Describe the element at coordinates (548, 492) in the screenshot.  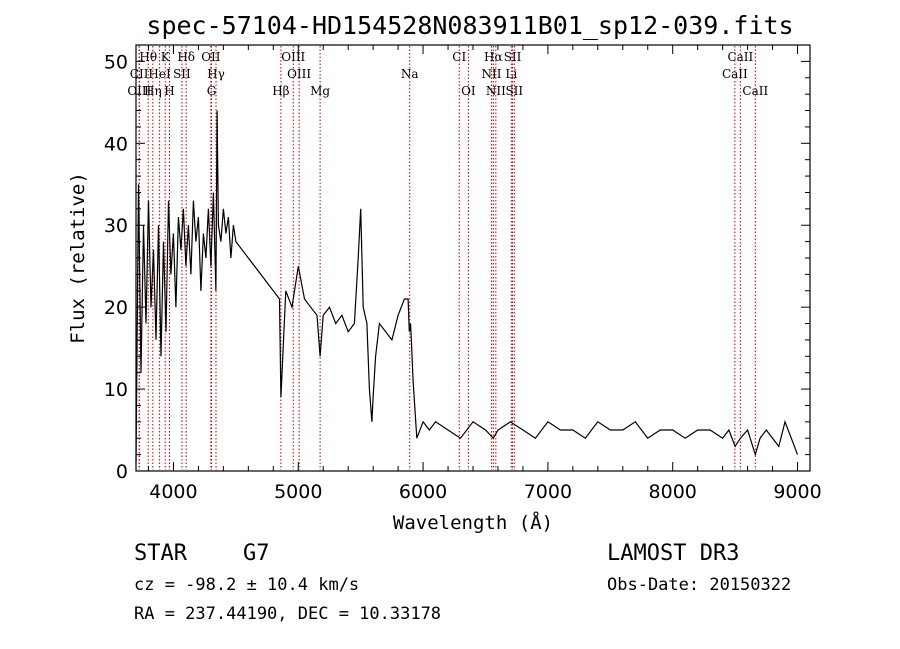
I see `x-tick-label: 7000` at that location.